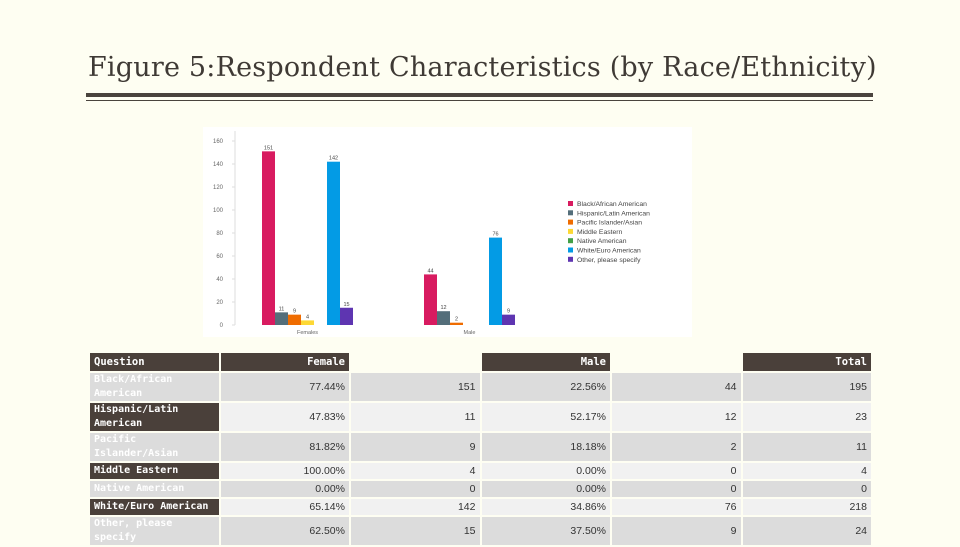  I want to click on header-total: Total, so click(806, 362).